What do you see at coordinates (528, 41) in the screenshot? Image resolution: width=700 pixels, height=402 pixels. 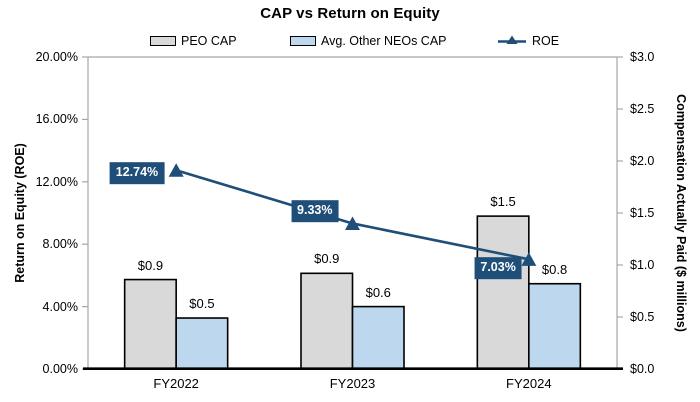 I see `legend-item-roe: ROE` at bounding box center [528, 41].